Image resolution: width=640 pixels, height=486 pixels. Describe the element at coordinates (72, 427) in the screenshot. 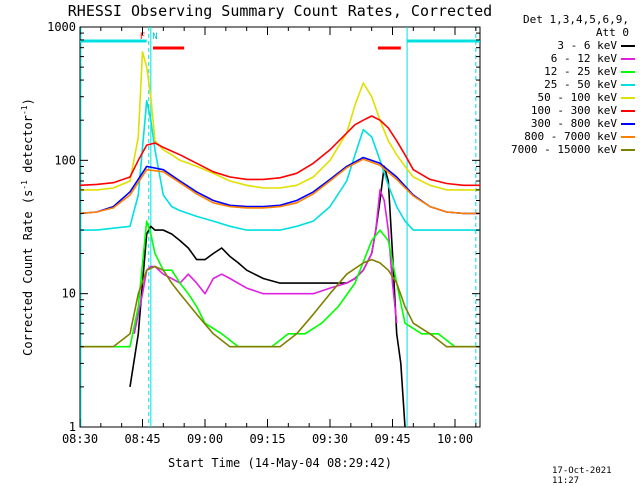

I see `y-tick-label: 1` at that location.